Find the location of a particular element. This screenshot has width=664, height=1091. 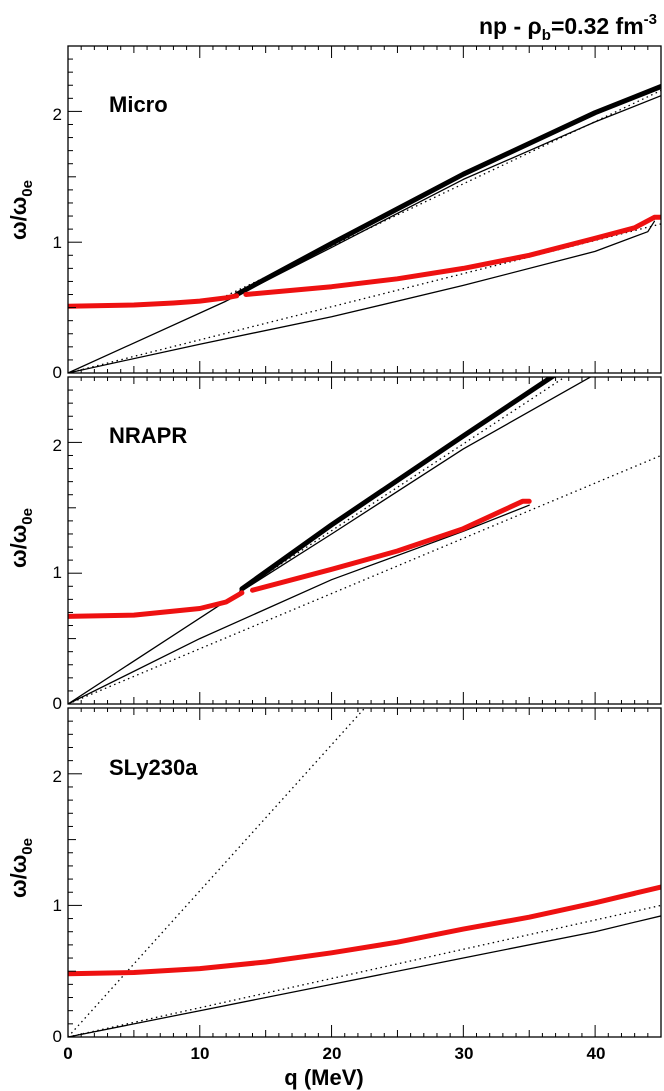

x-tick-label: 20 is located at coordinates (332, 1053).